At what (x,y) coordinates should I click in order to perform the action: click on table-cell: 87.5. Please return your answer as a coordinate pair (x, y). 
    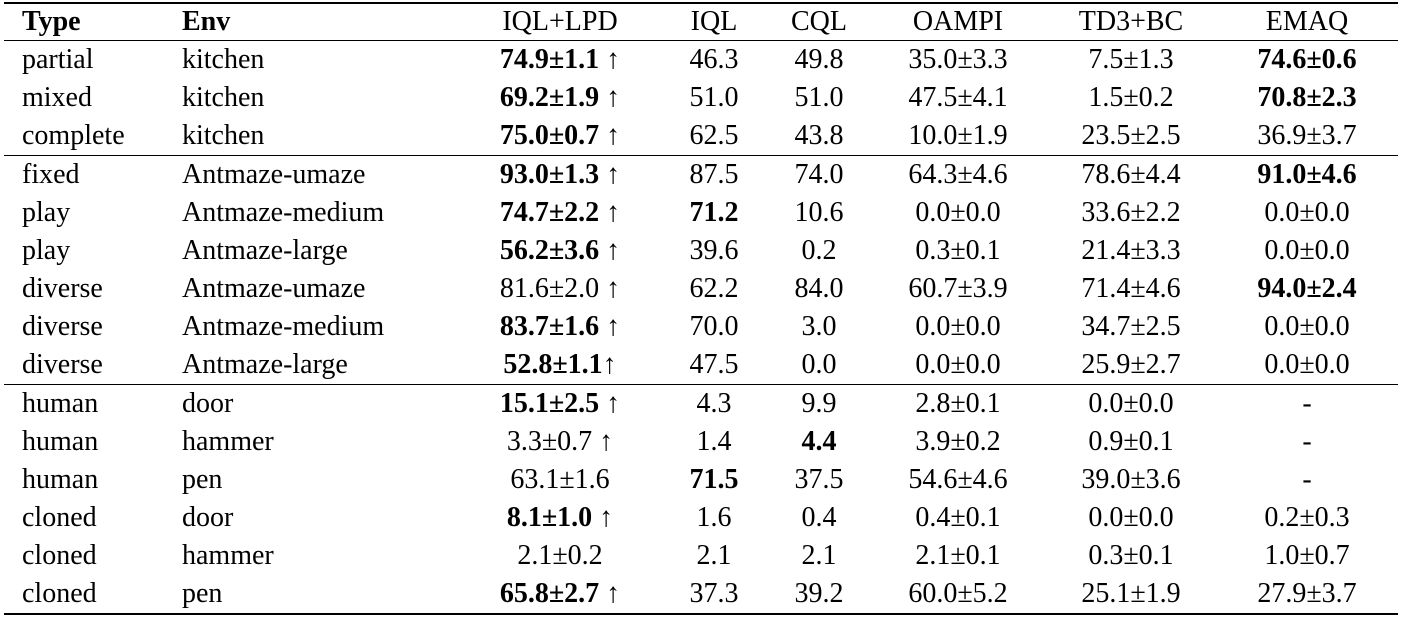
    Looking at the image, I should click on (714, 174).